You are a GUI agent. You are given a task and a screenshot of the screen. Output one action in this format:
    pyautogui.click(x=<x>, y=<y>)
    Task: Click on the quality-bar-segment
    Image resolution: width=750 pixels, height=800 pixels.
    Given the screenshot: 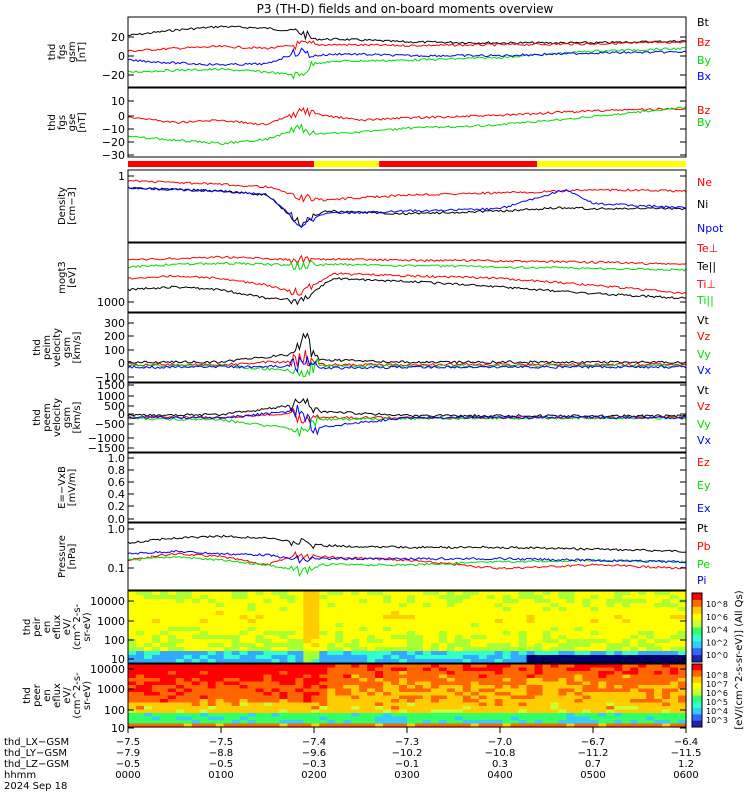 What is the action you would take?
    pyautogui.click(x=458, y=164)
    